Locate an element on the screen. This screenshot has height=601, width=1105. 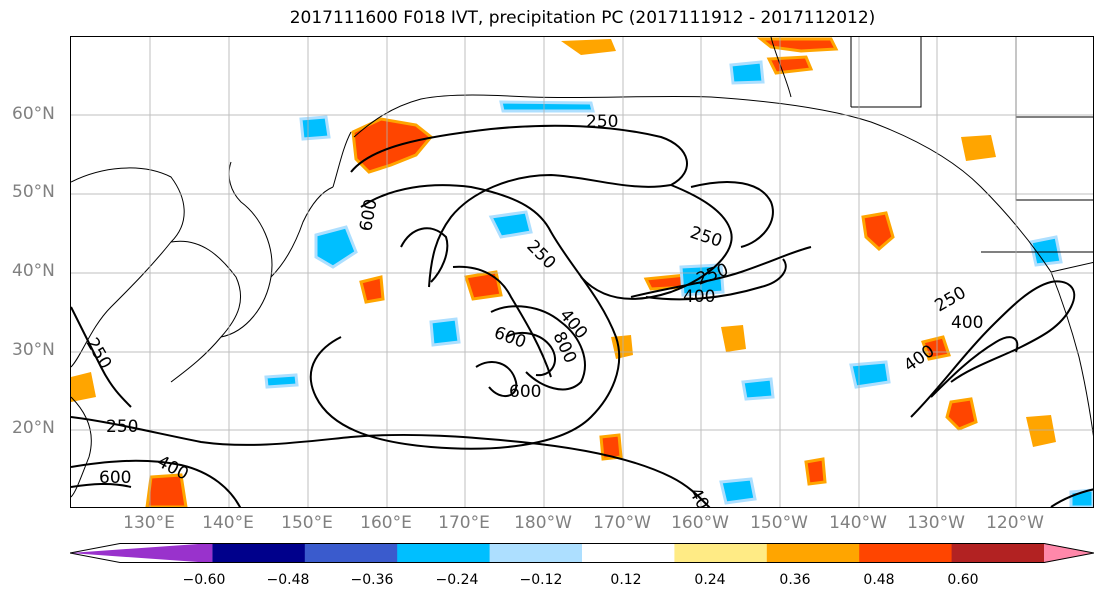
colorbar-tick-label: 0.60 is located at coordinates (963, 580).